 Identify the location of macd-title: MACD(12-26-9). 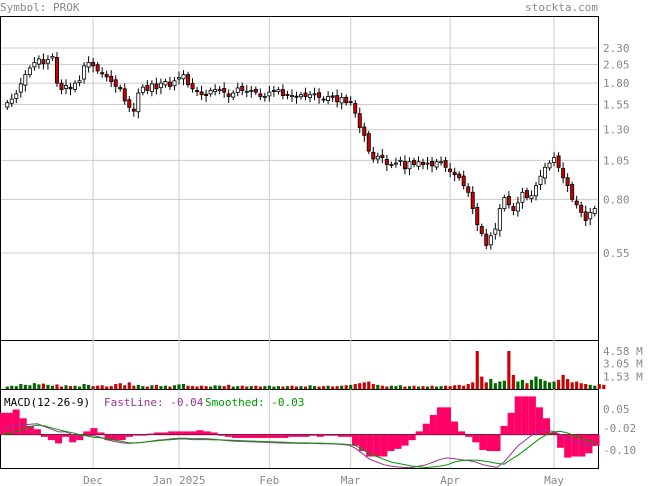
(47, 402).